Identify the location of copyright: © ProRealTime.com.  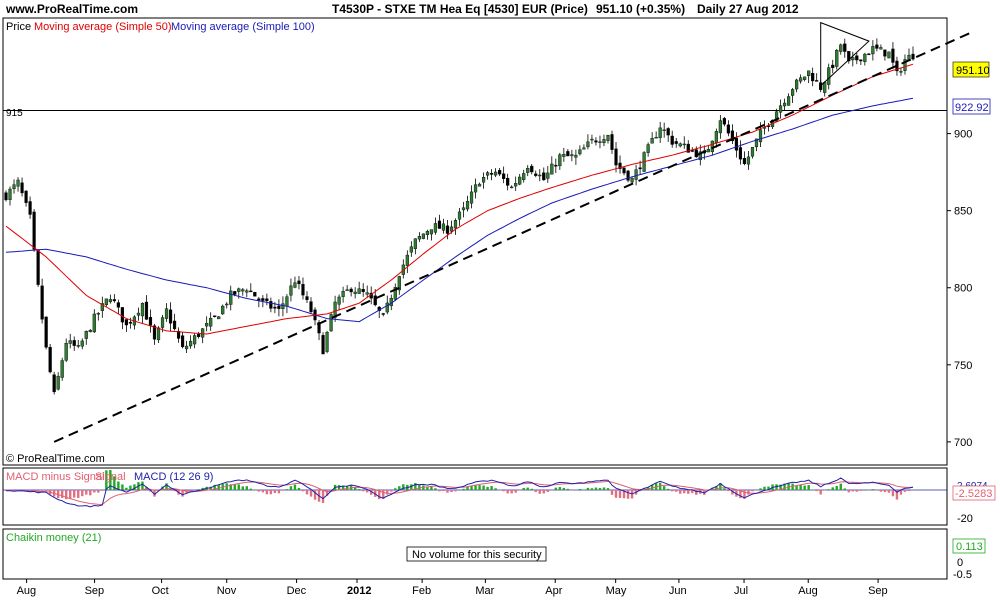
(55, 459).